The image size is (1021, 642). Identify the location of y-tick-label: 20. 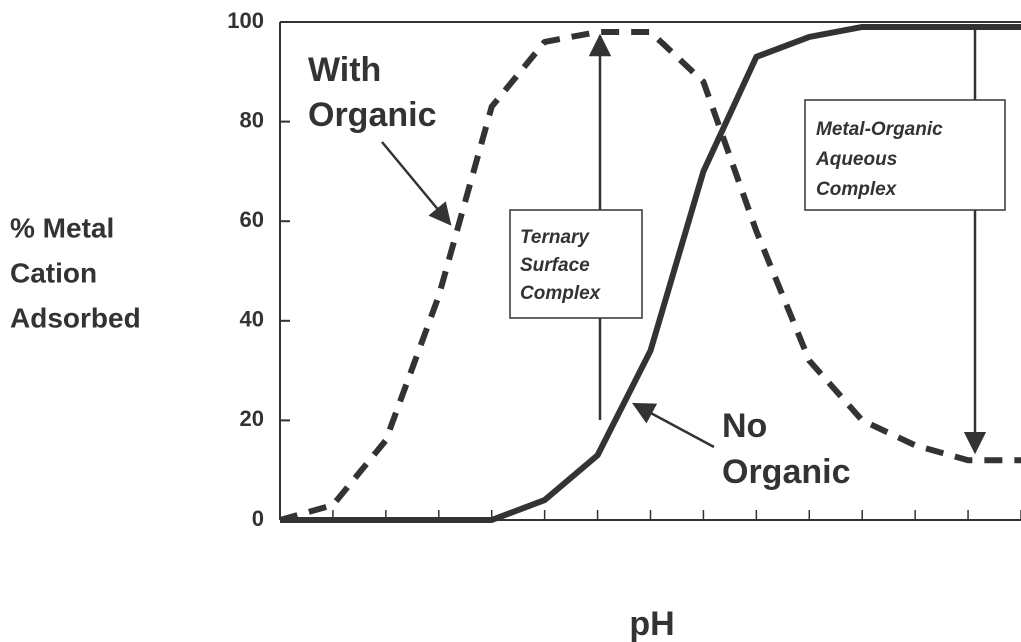
(252, 418).